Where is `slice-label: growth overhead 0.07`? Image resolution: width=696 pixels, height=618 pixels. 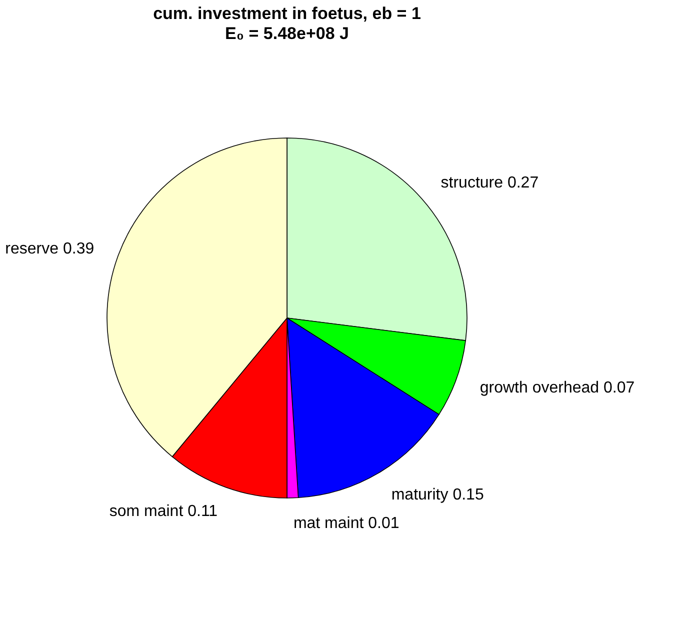
slice-label: growth overhead 0.07 is located at coordinates (557, 387).